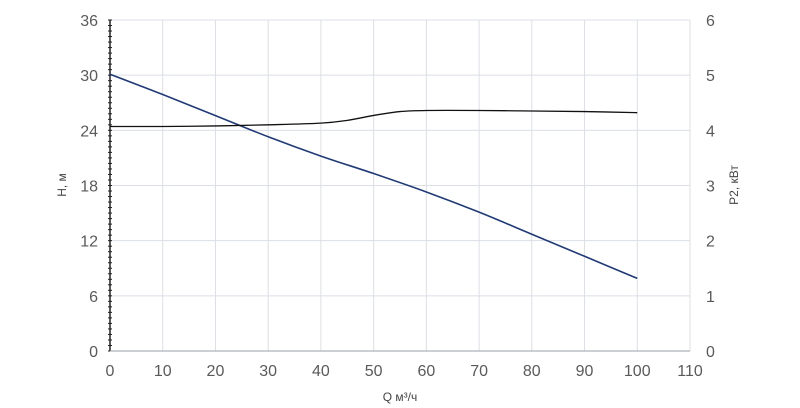  Describe the element at coordinates (585, 371) in the screenshot. I see `x-tick-label: 90` at that location.